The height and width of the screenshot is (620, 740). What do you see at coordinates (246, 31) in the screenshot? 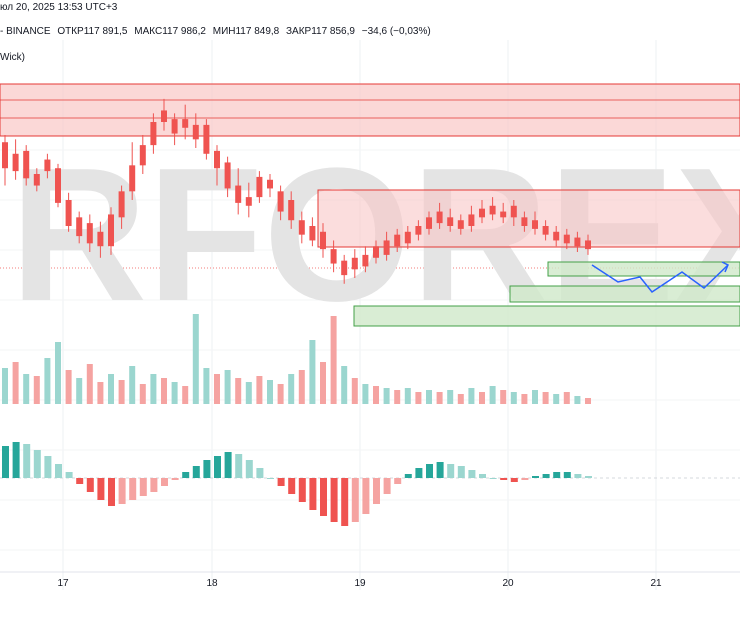
I see `header-low: МИН117 849,8` at bounding box center [246, 31].